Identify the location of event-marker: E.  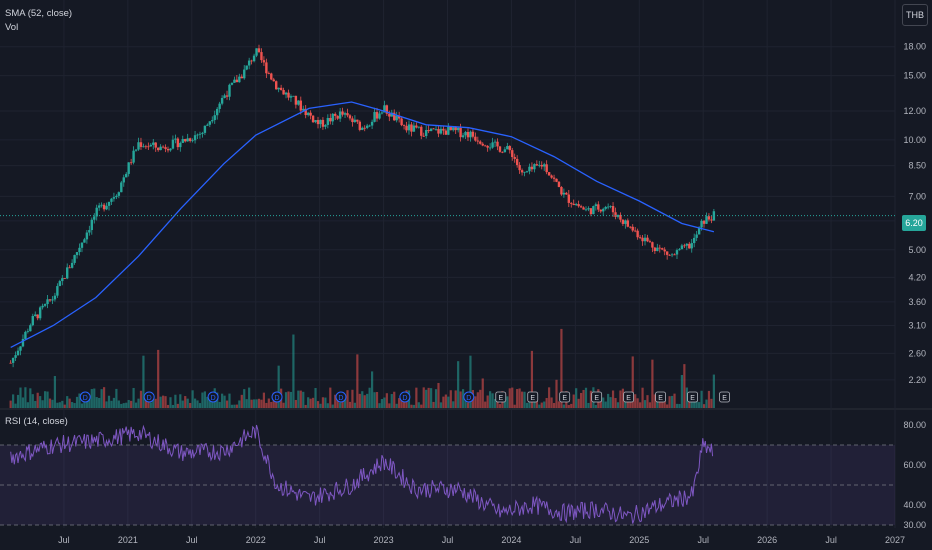
(629, 397).